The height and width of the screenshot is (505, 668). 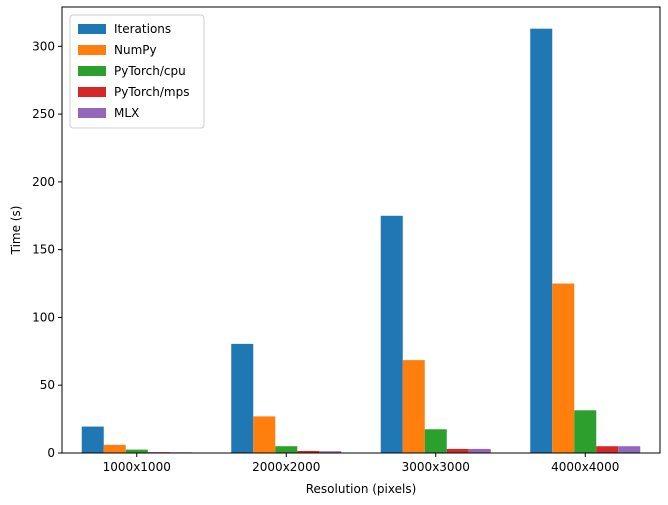 I want to click on bar-numpy-1000x1000, so click(x=114, y=448).